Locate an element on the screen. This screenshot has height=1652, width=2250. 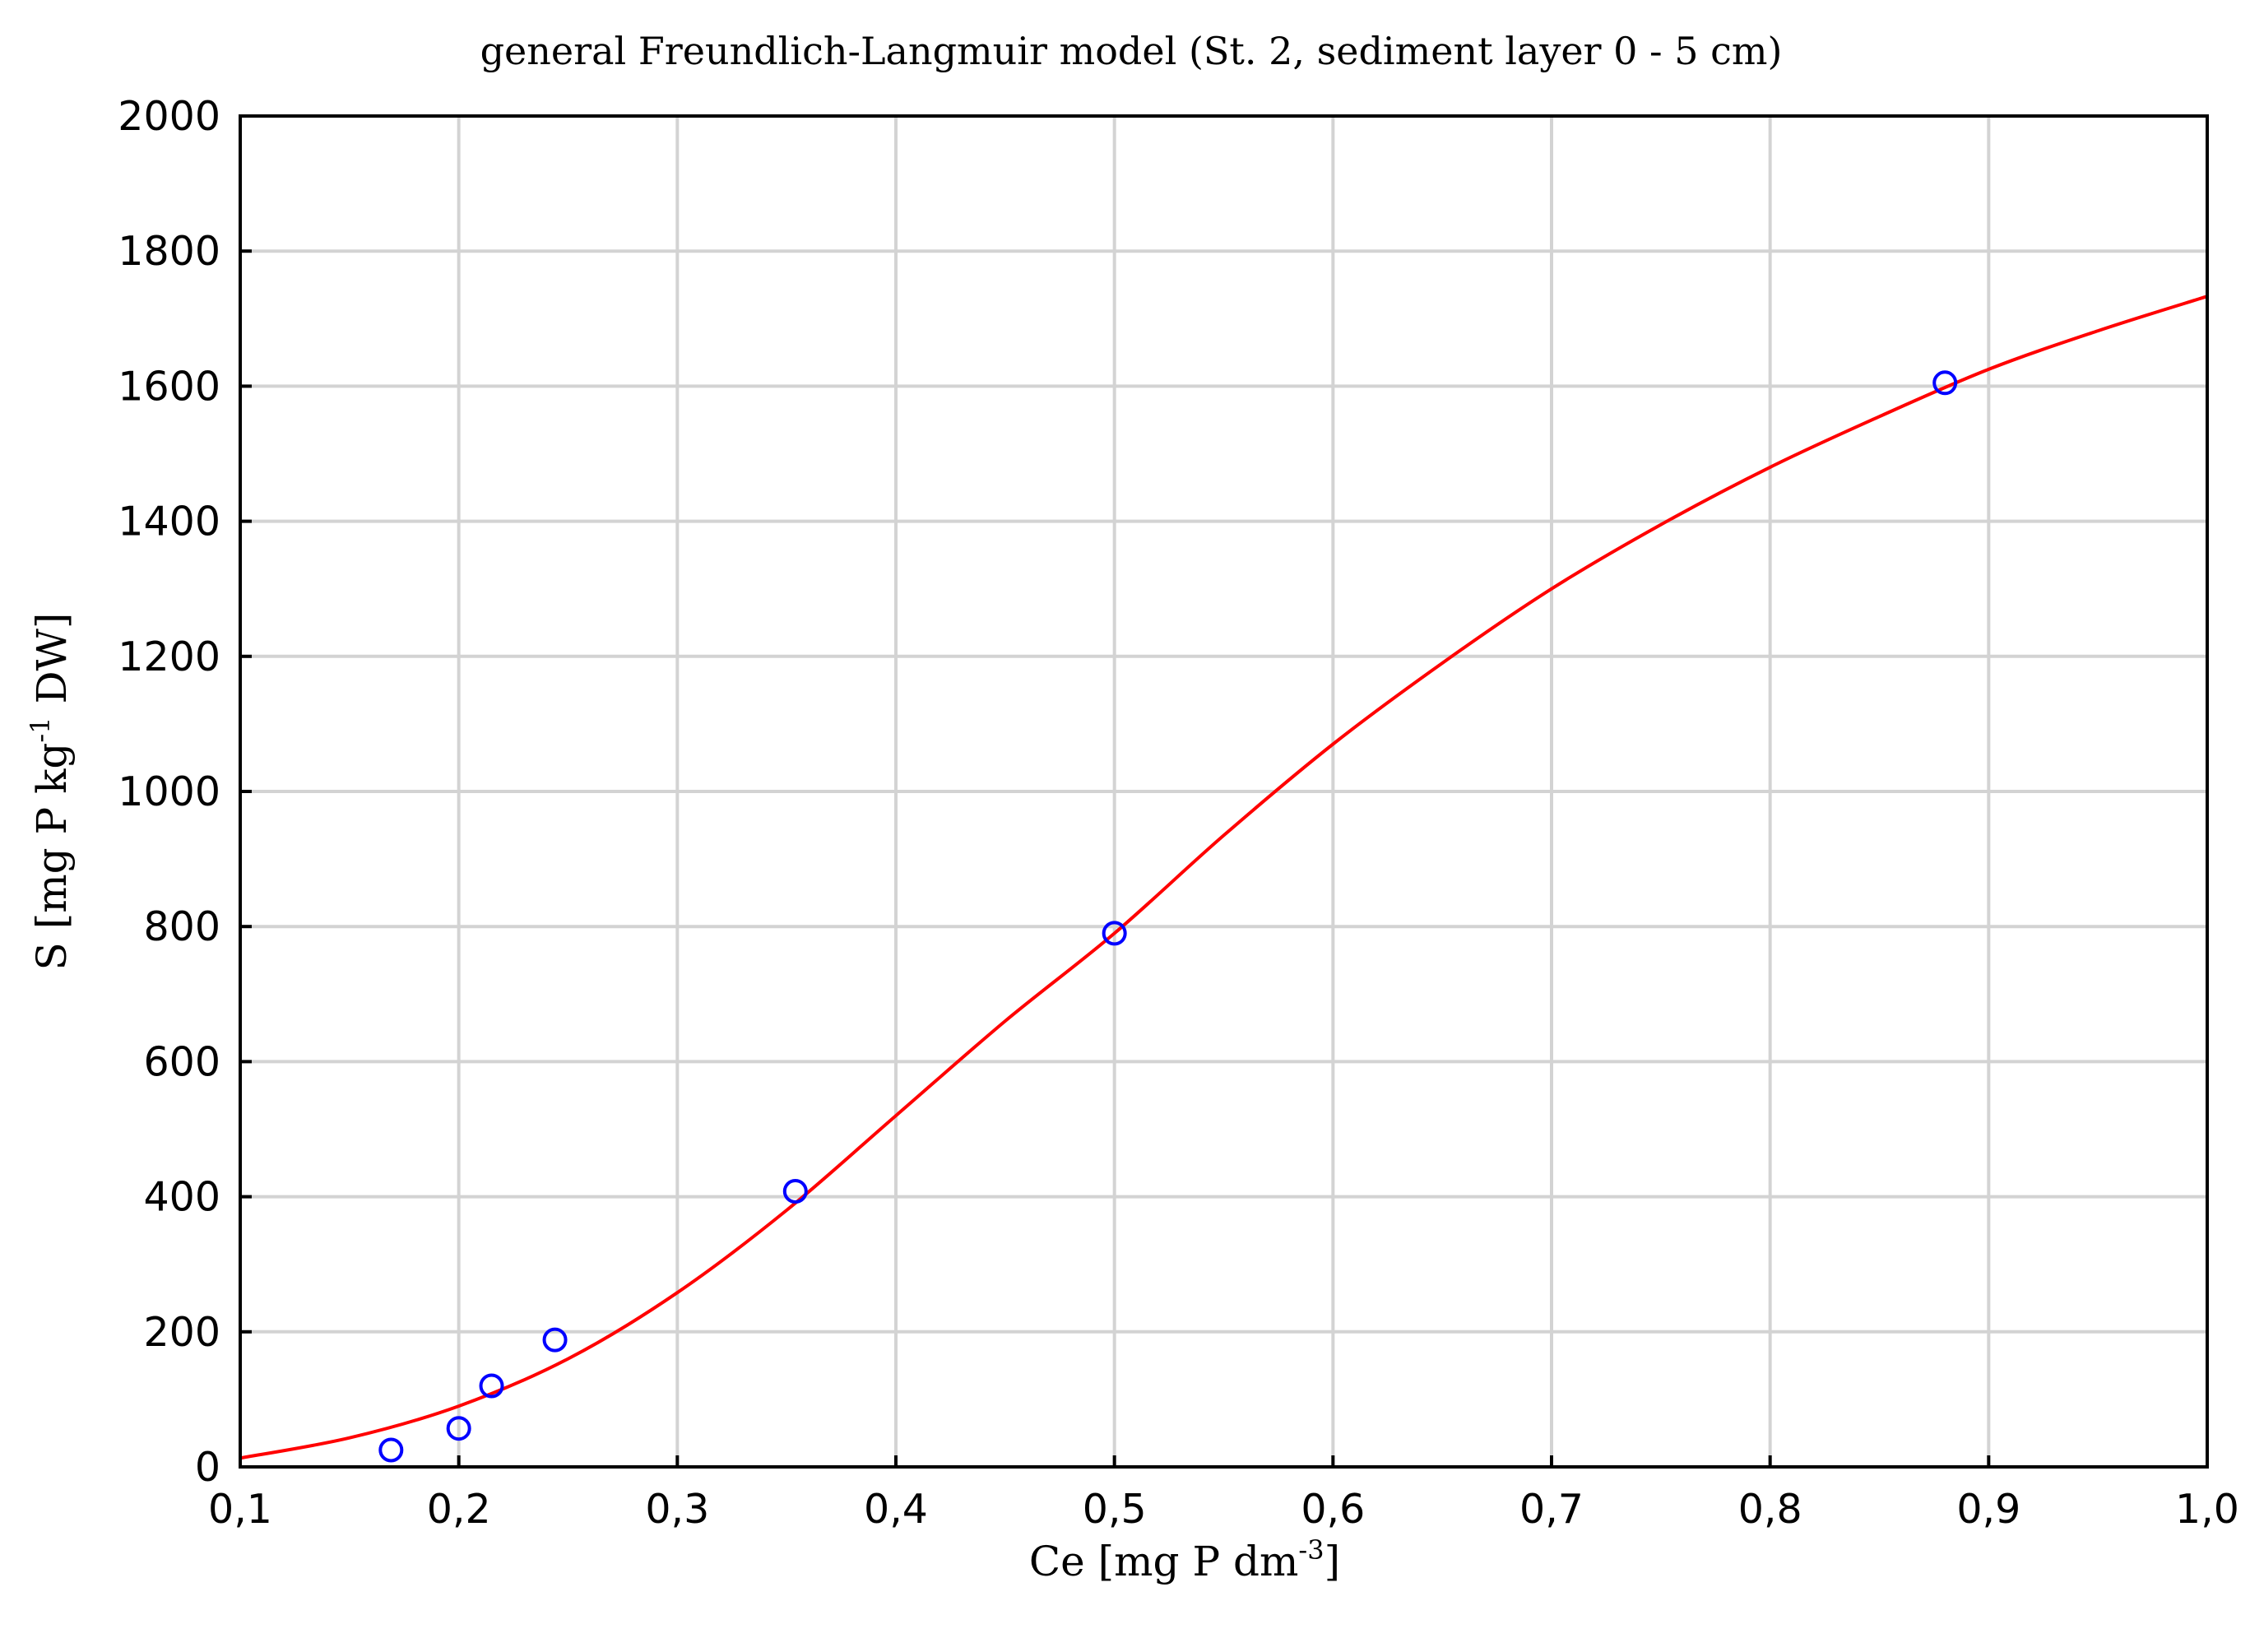
y-tick-label: 1400 is located at coordinates (169, 522).